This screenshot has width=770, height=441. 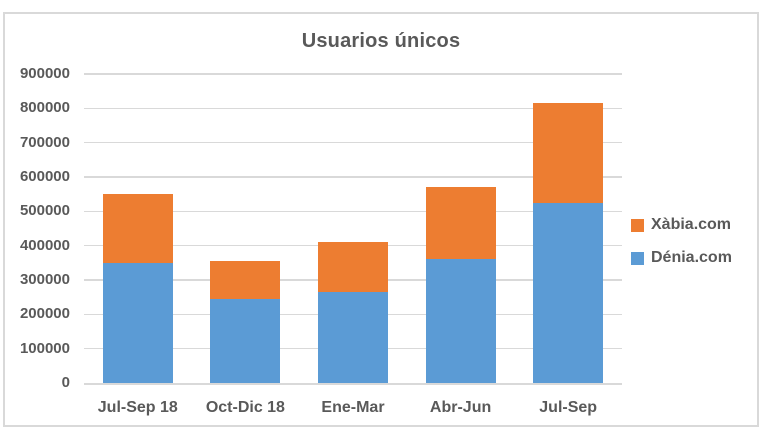 What do you see at coordinates (44, 279) in the screenshot?
I see `y-axis-label-300000: 300000` at bounding box center [44, 279].